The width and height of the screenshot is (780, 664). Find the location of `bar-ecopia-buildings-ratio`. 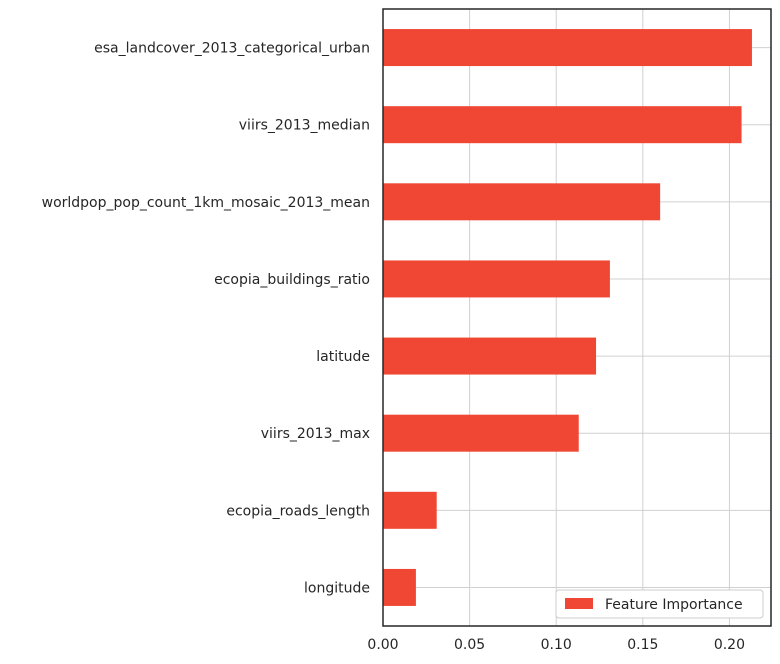

bar-ecopia-buildings-ratio is located at coordinates (496, 279).